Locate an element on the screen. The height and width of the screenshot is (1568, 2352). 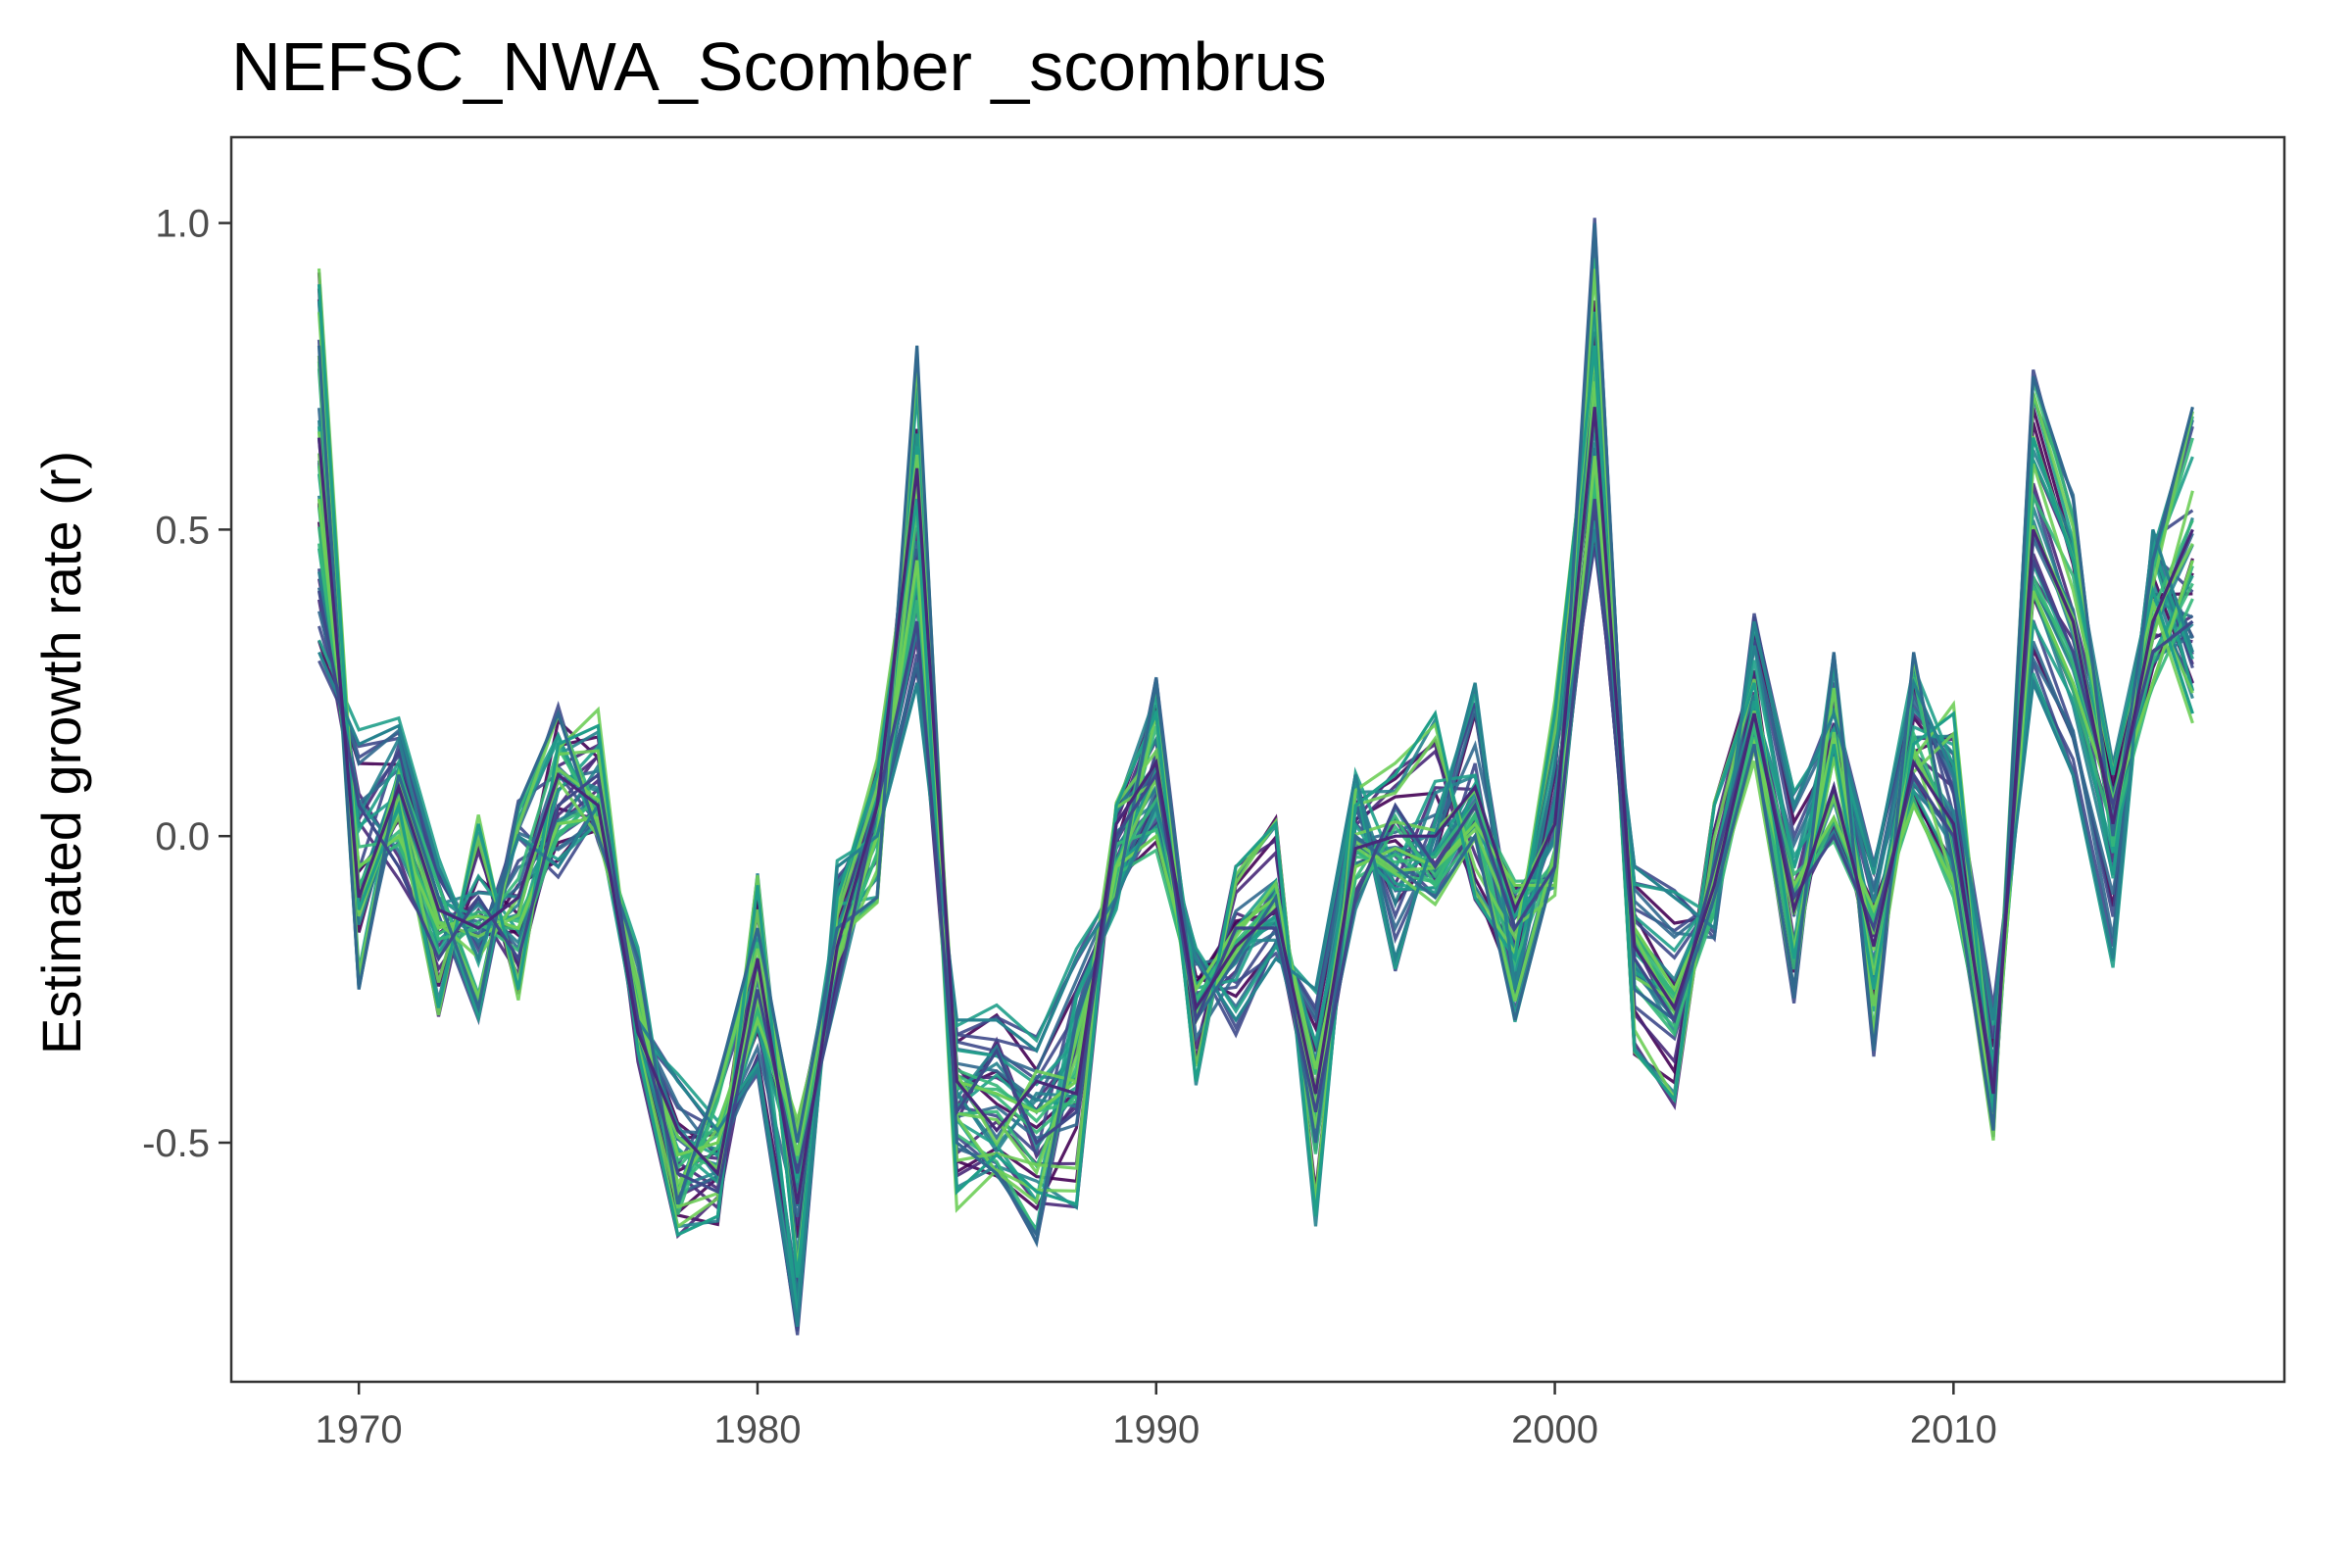
y-tick-label: 0.5 is located at coordinates (182, 530).